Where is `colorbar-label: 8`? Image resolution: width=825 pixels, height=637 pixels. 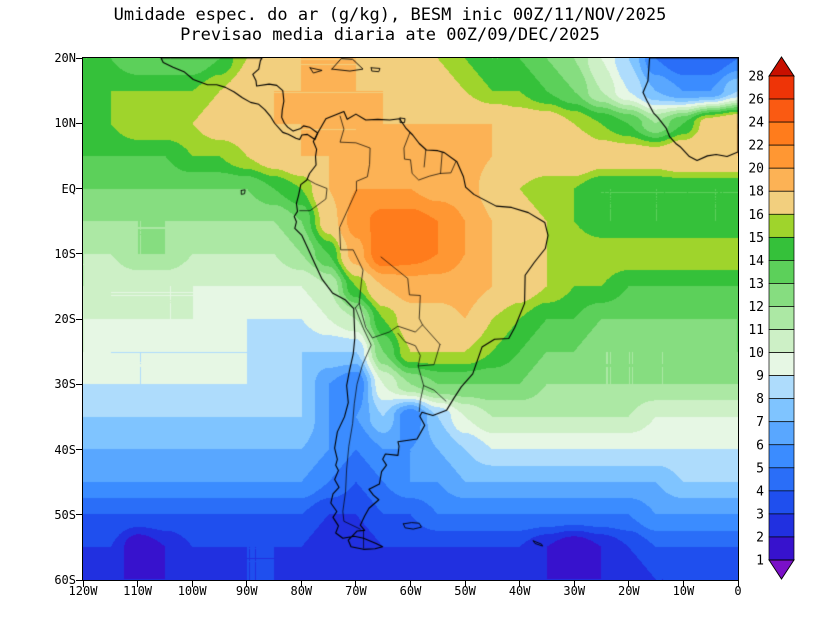 colorbar-label: 8 is located at coordinates (760, 399).